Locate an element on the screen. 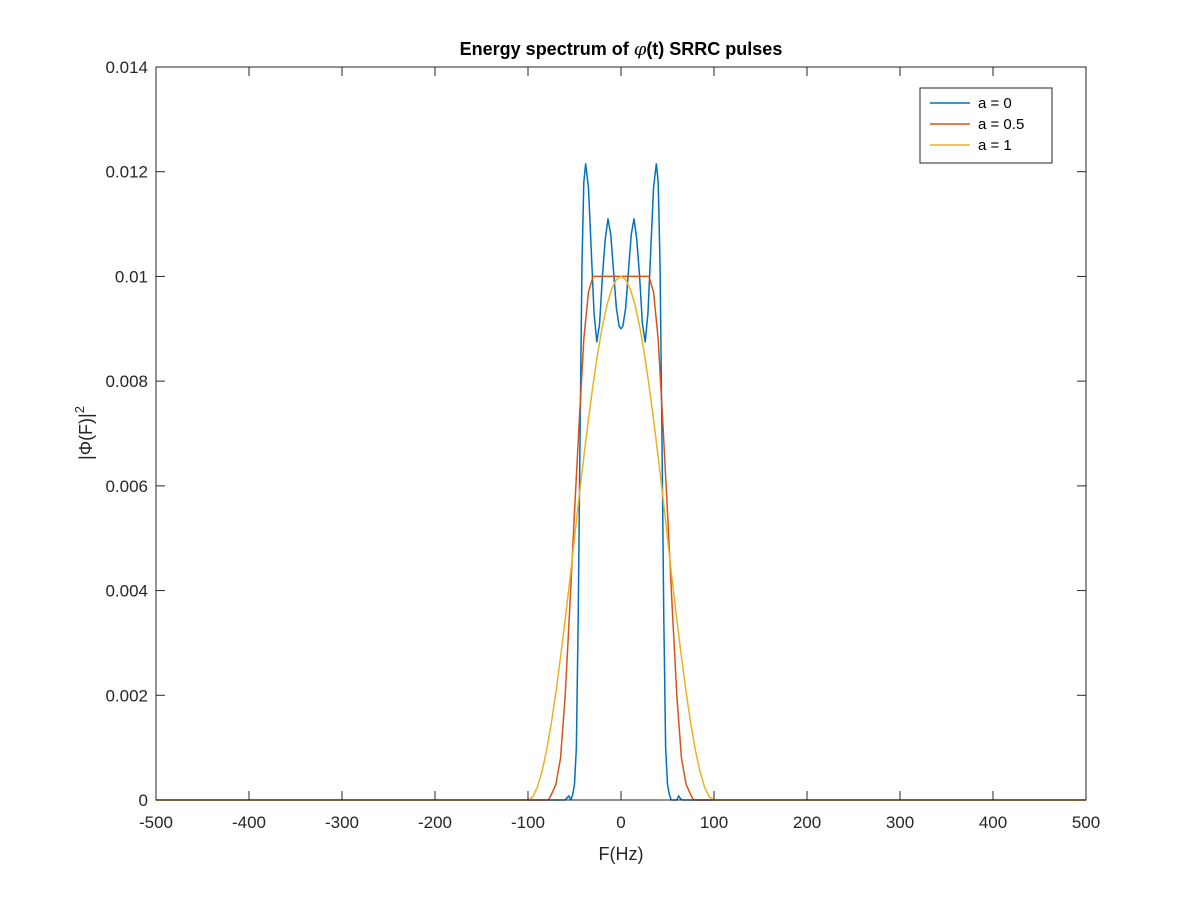  legend-label-1: a = 0.5 is located at coordinates (1001, 124).